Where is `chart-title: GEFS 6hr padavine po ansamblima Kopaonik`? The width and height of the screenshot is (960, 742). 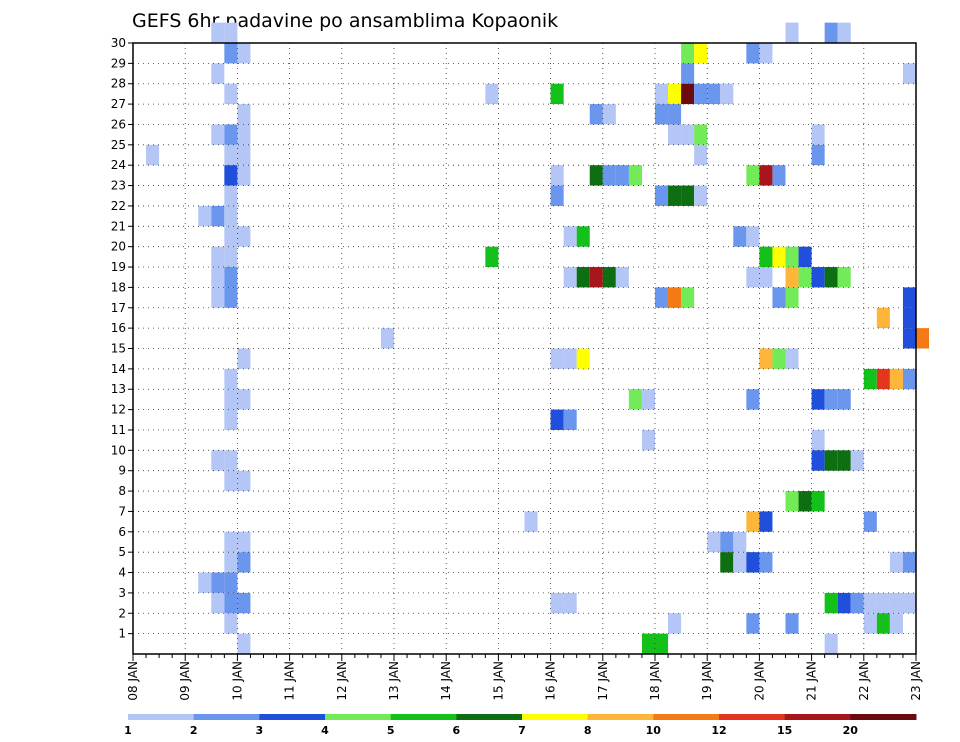 chart-title: GEFS 6hr padavine po ansamblima Kopaonik is located at coordinates (345, 21).